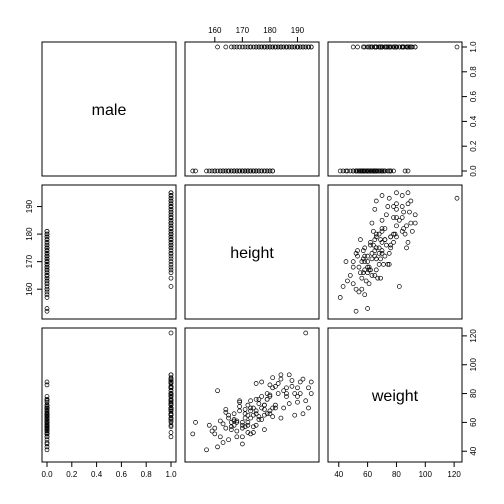  What do you see at coordinates (298, 30) in the screenshot?
I see `x-tick-label: 190` at bounding box center [298, 30].